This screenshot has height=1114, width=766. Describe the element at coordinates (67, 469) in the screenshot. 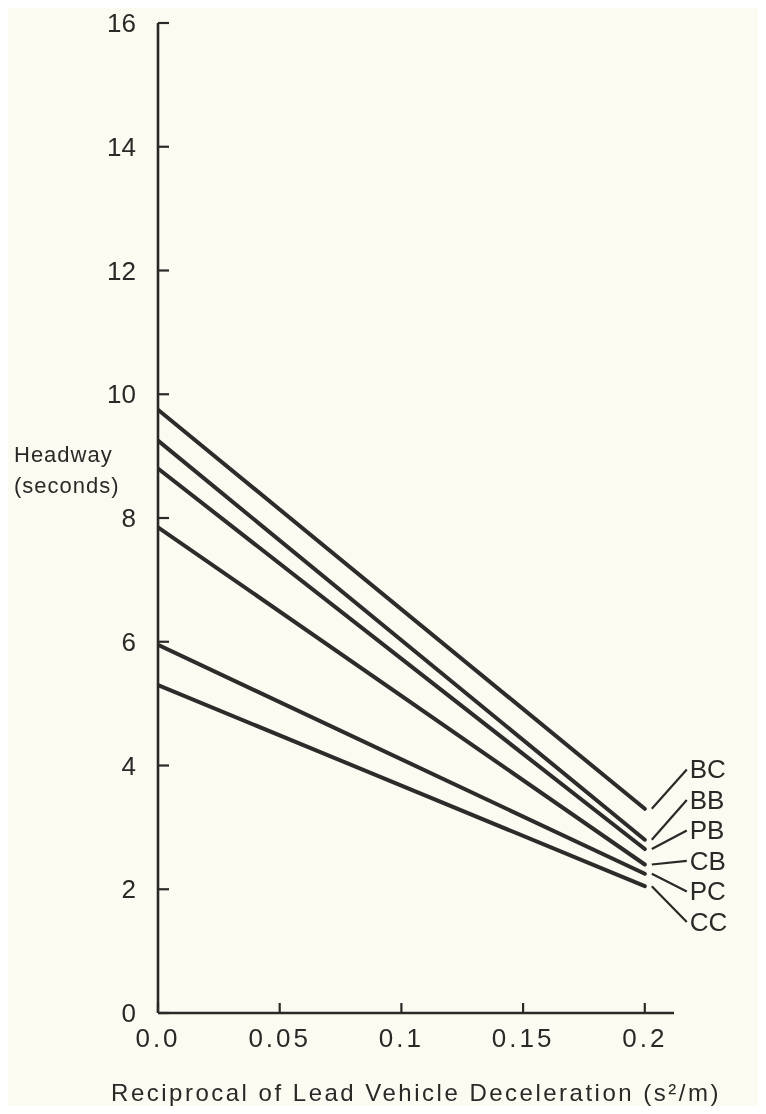

I see `y-axis-title: Headway (seconds)` at that location.